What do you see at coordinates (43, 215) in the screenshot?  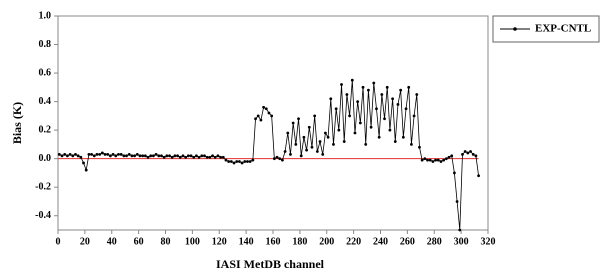 I see `y-tick-label: -0.4` at bounding box center [43, 215].